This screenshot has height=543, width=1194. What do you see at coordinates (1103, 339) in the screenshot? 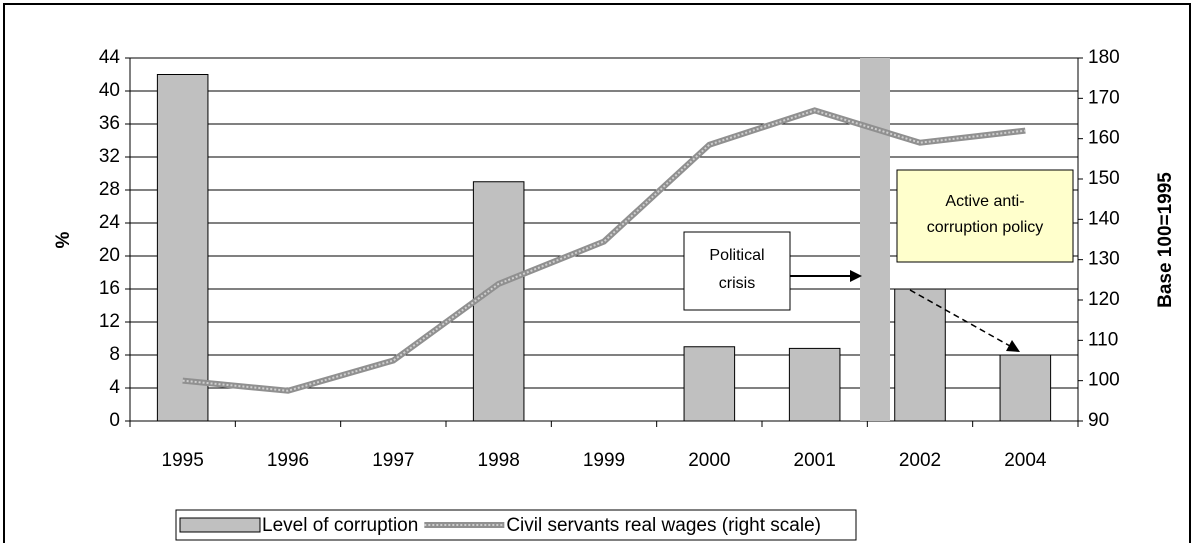
I see `y2-tick-label: 110` at bounding box center [1103, 339].